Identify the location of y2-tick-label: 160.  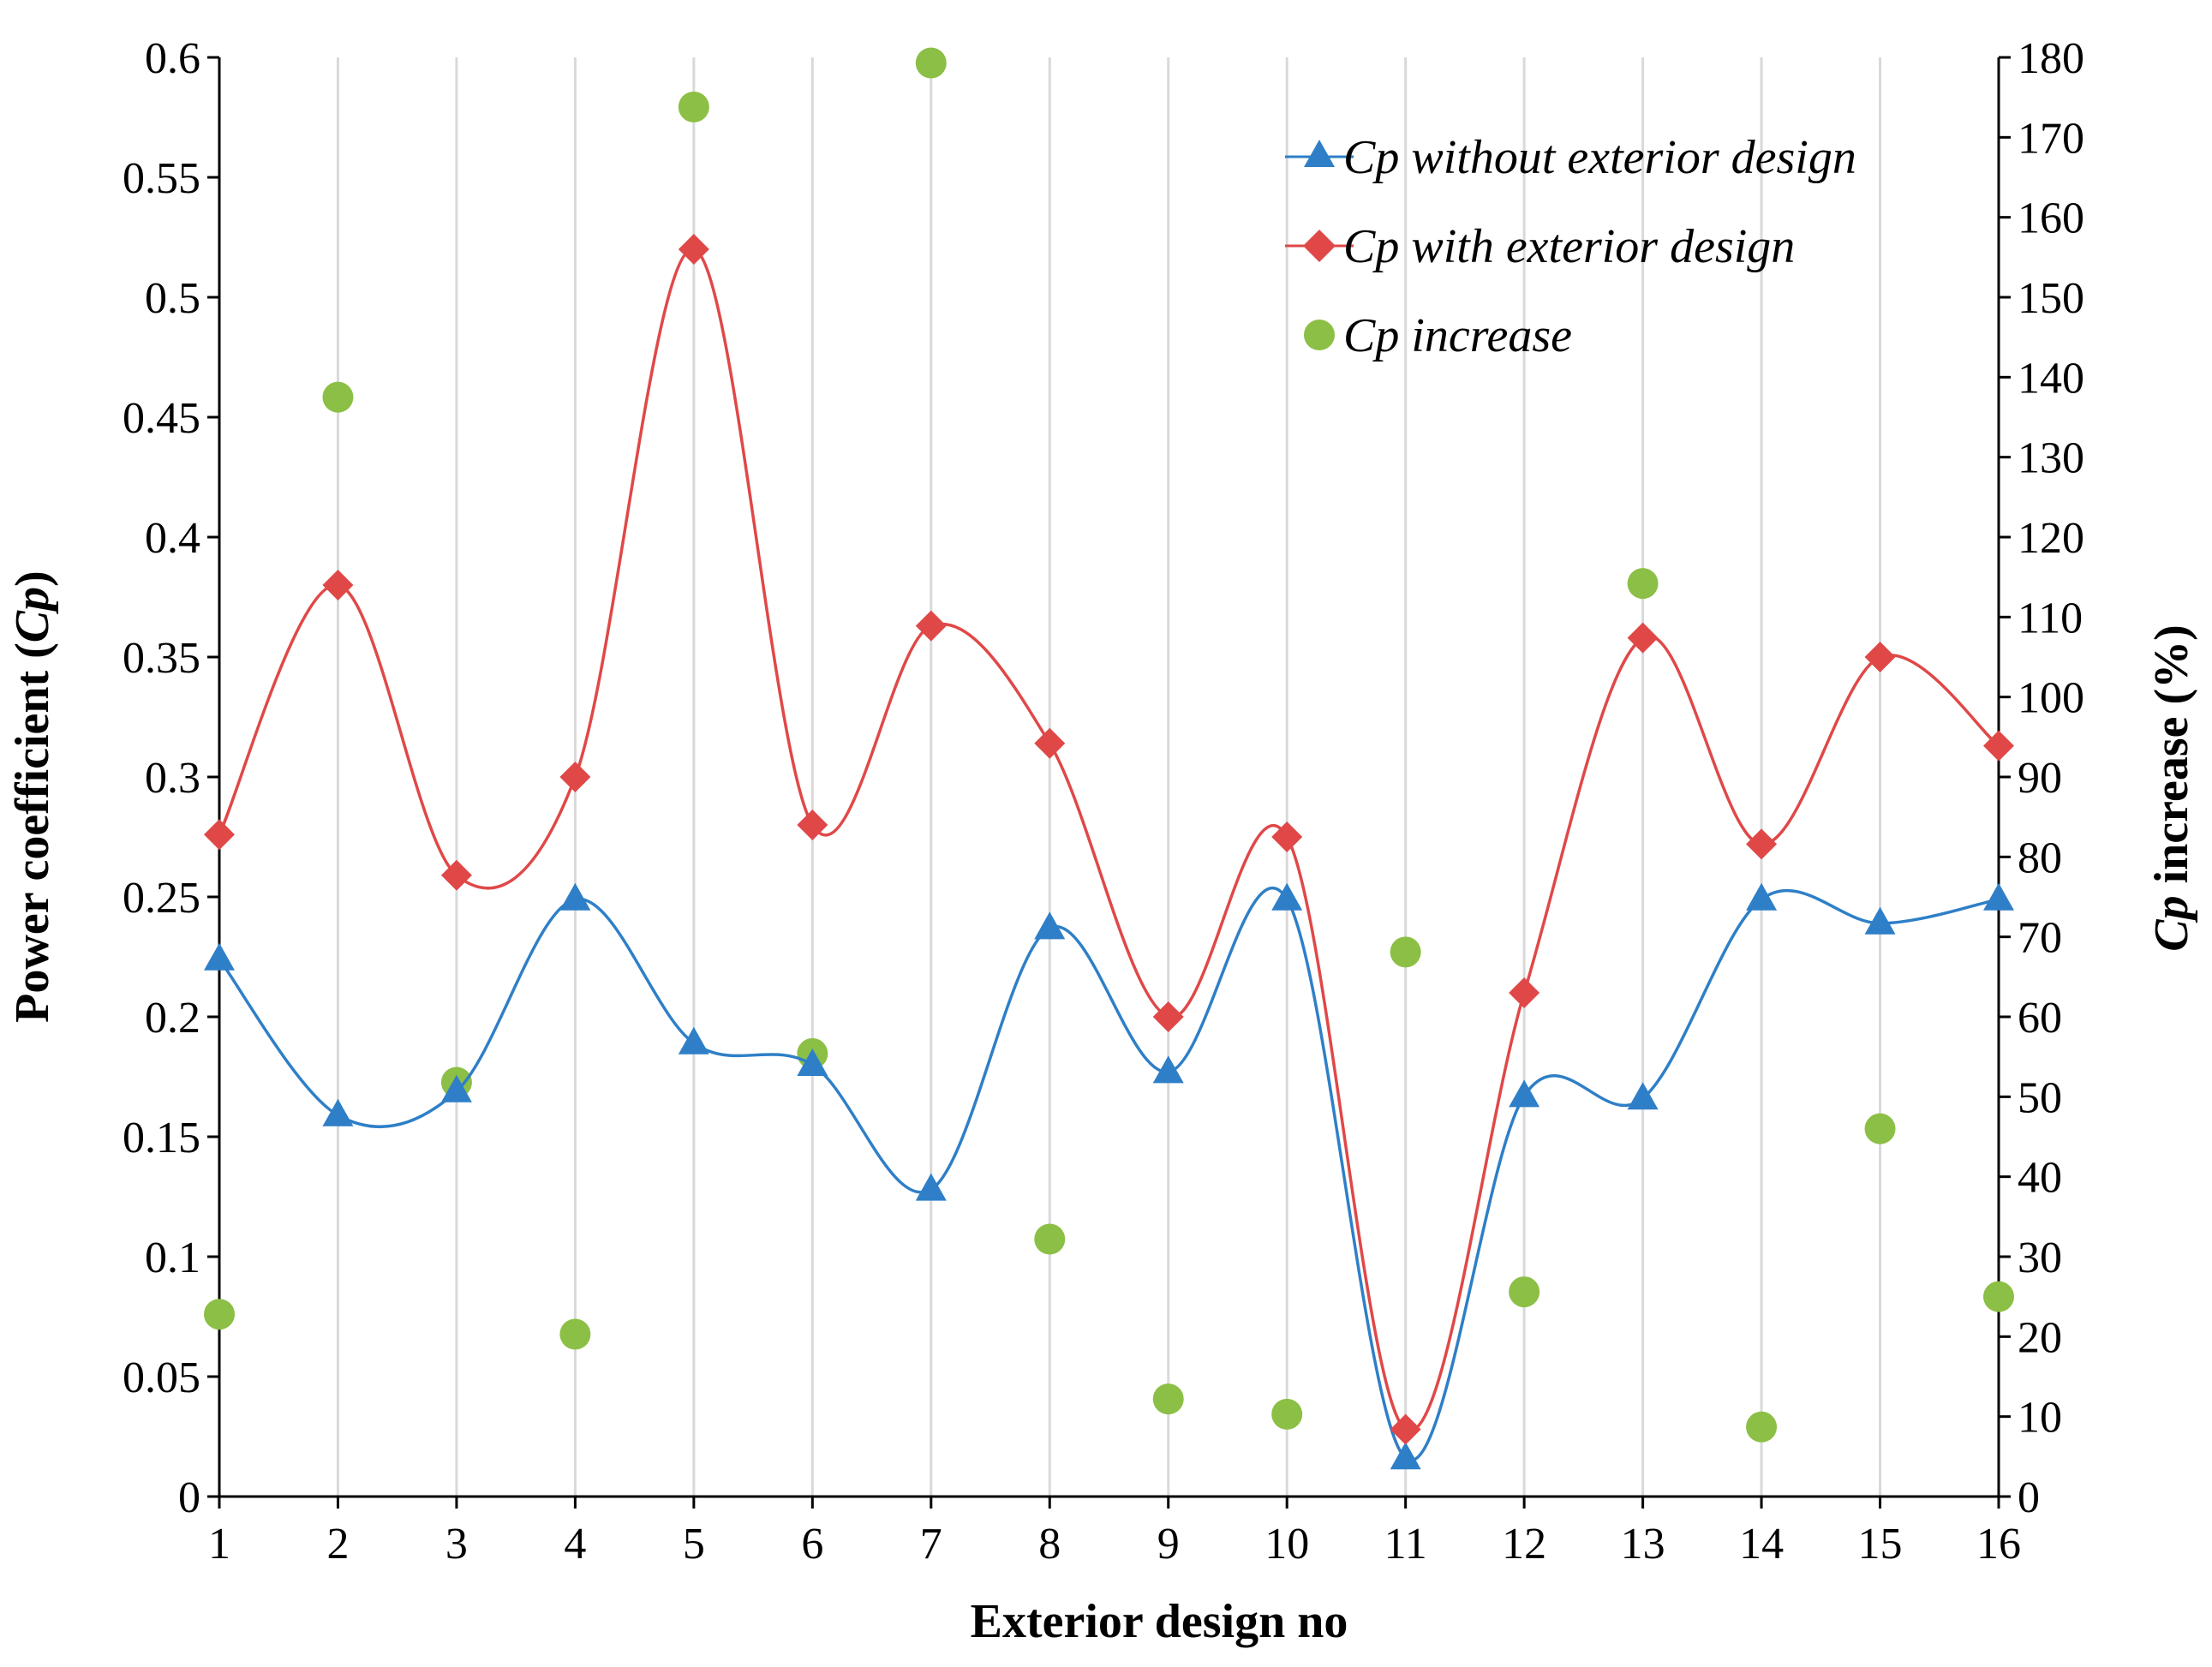
(2051, 218).